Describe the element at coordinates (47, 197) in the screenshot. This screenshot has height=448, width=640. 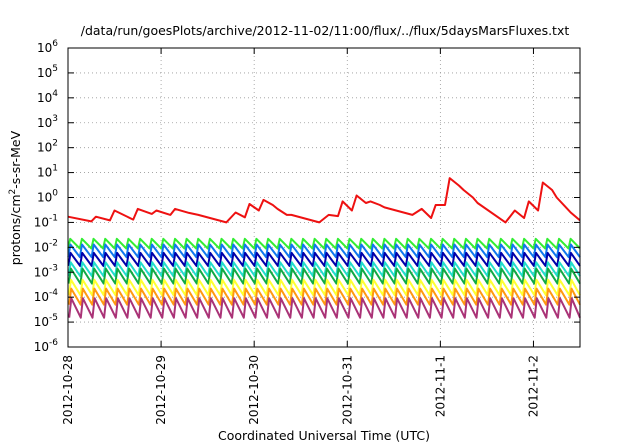
I see `y-tick-label: 10⁰` at that location.